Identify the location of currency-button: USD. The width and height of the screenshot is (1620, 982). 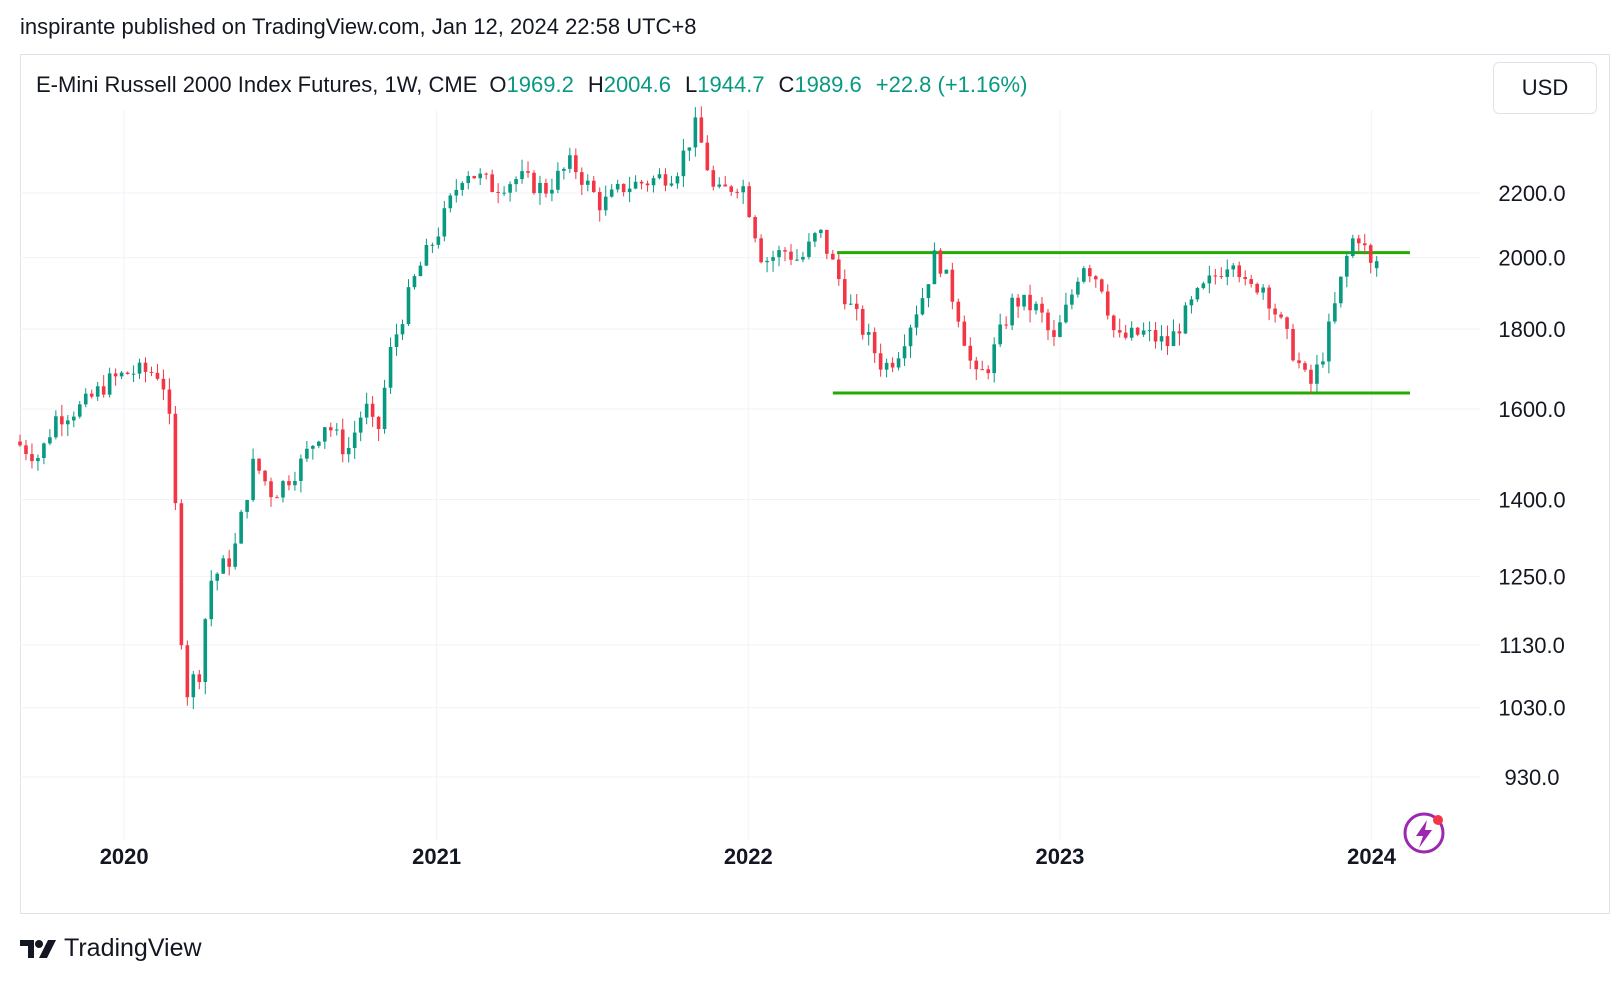
(1545, 88).